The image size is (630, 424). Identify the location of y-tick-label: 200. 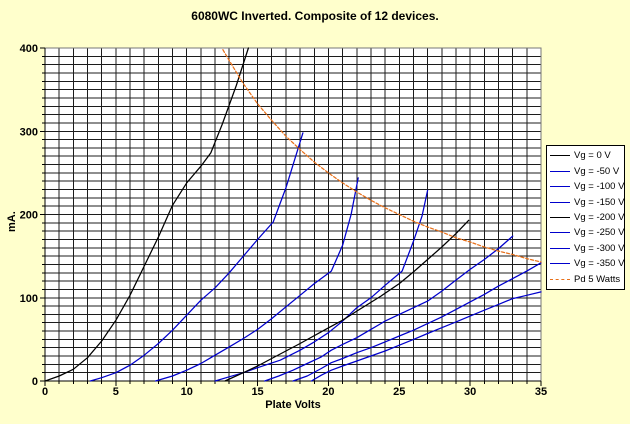
(29, 216).